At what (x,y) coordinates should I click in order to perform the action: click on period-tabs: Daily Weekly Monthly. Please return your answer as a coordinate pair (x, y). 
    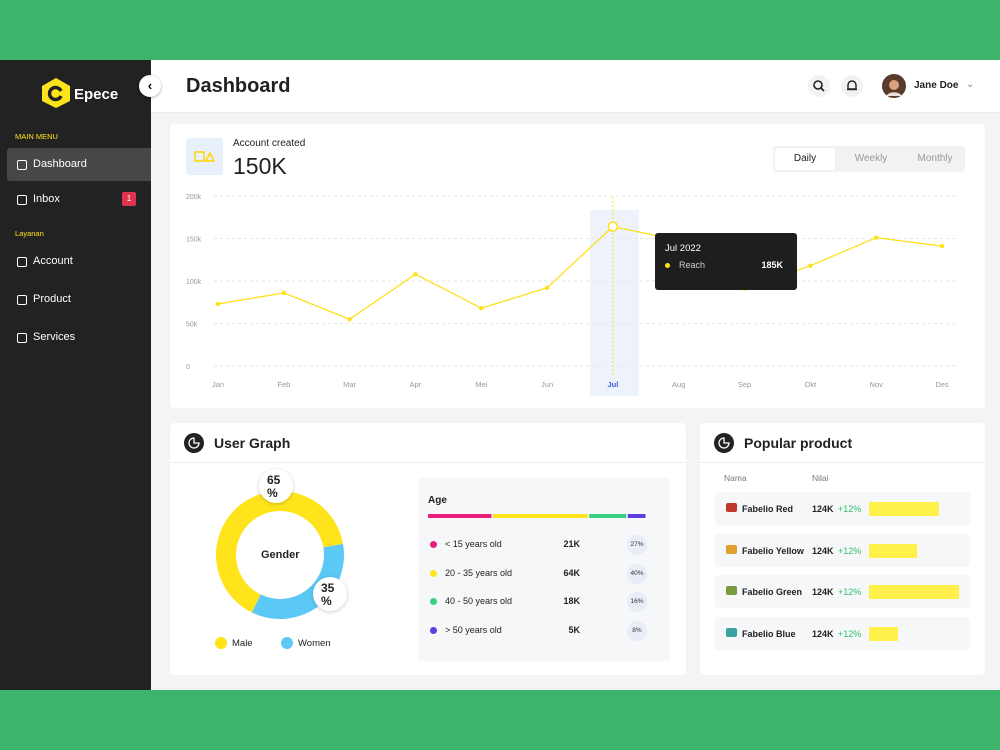
    Looking at the image, I should click on (869, 159).